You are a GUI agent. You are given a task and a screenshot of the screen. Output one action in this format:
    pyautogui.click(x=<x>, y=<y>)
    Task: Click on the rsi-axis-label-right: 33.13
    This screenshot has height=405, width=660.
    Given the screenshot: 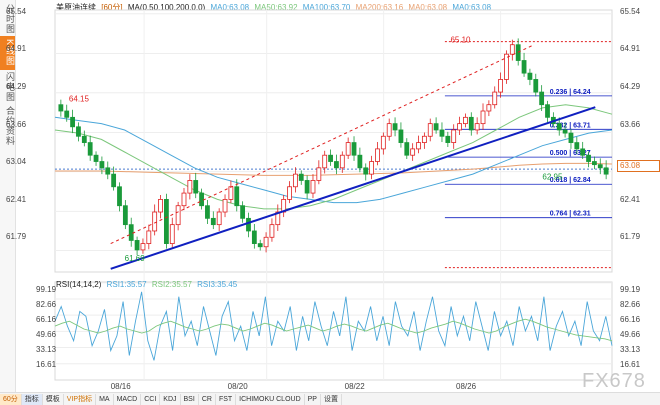 What is the action you would take?
    pyautogui.click(x=630, y=349)
    